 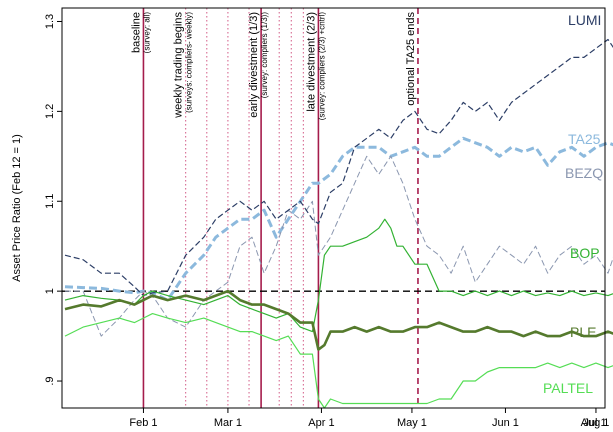 I want to click on x-tick-label-3: May 1, so click(x=412, y=423).